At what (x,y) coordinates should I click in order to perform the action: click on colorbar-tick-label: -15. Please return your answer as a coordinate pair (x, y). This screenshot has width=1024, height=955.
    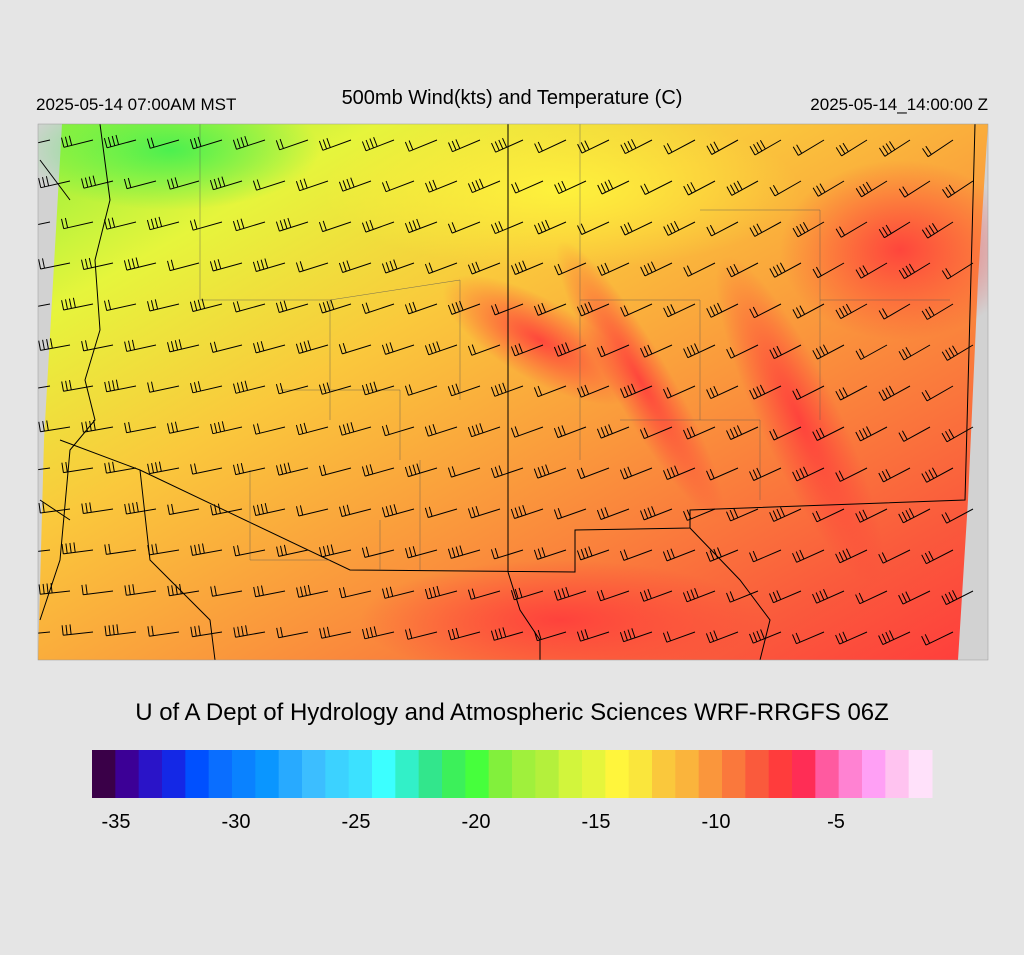
    Looking at the image, I should click on (596, 822).